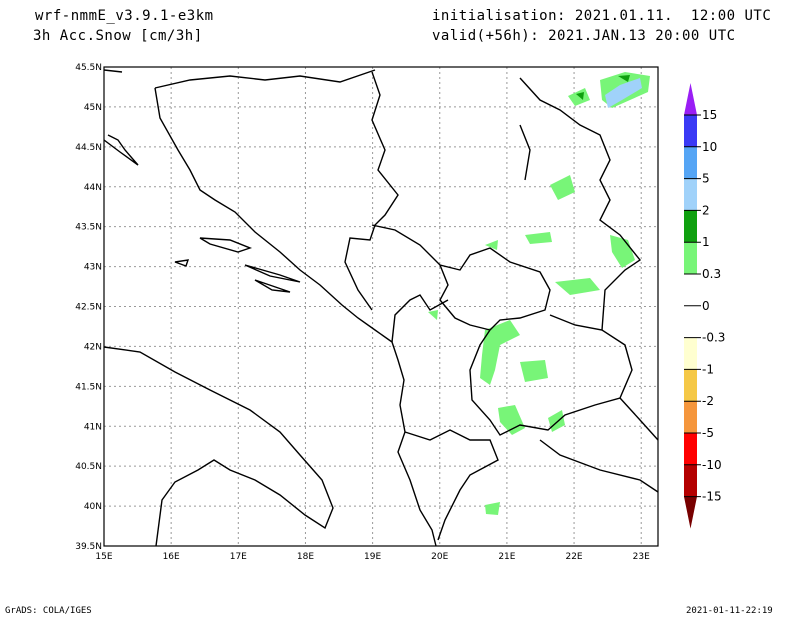 This screenshot has height=618, width=800. What do you see at coordinates (729, 611) in the screenshot?
I see `footer-timestamp: 2021-01-11-22:19` at bounding box center [729, 611].